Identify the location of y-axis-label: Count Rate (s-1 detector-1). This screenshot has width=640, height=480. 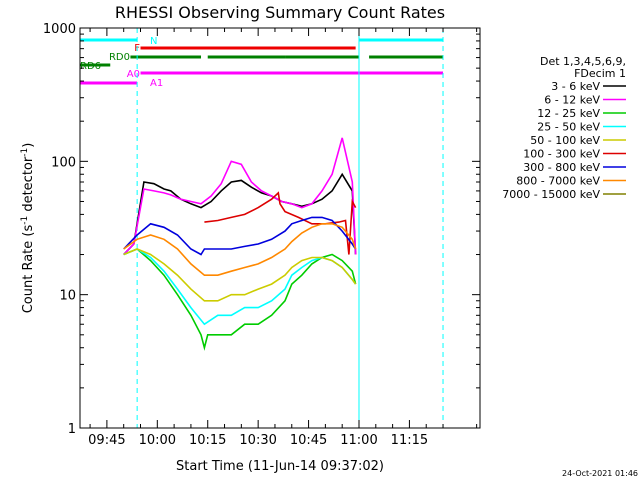
(28, 228).